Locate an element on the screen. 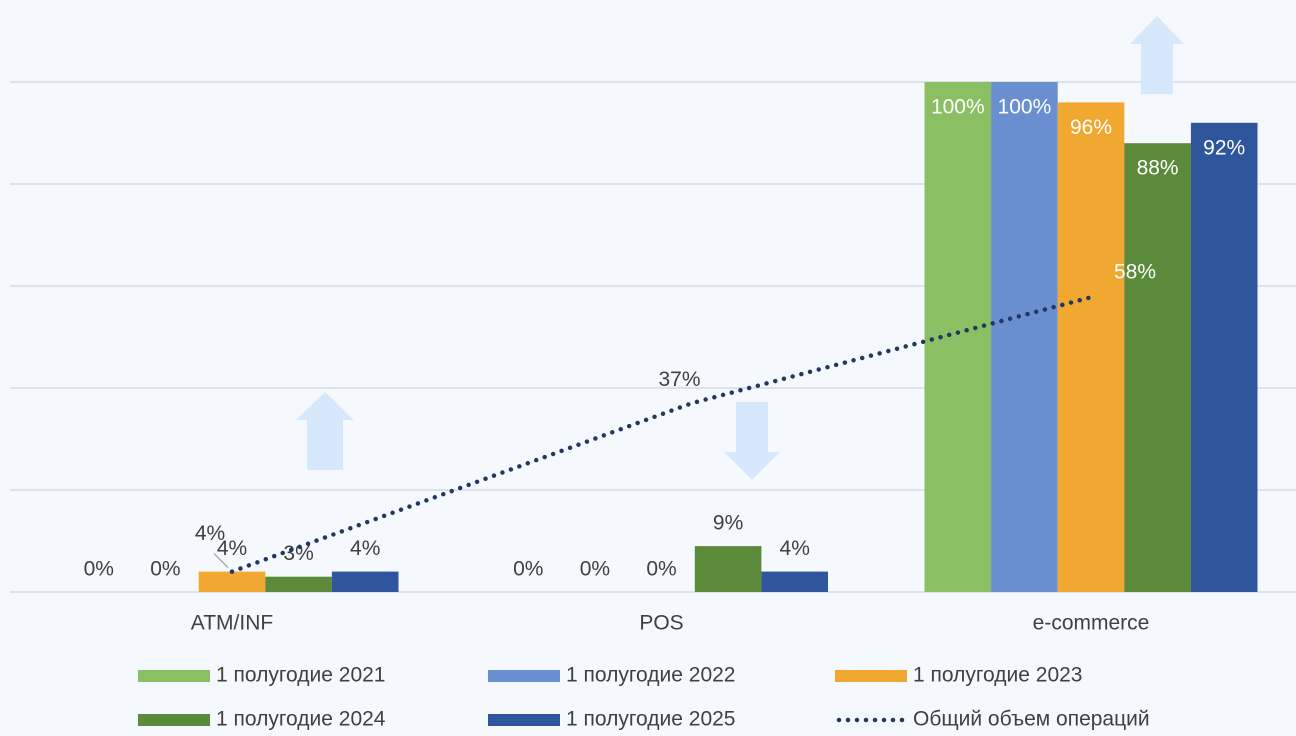 This screenshot has height=736, width=1296. legend-item: 1 полугодие 2023 is located at coordinates (959, 675).